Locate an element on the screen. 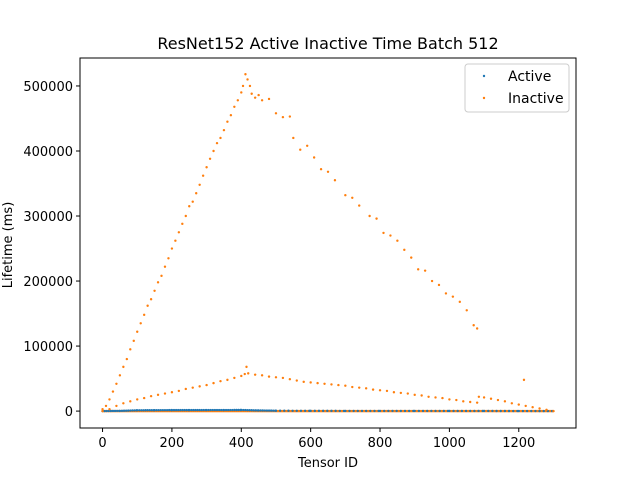 This screenshot has width=640, height=480. legend-box is located at coordinates (517, 88).